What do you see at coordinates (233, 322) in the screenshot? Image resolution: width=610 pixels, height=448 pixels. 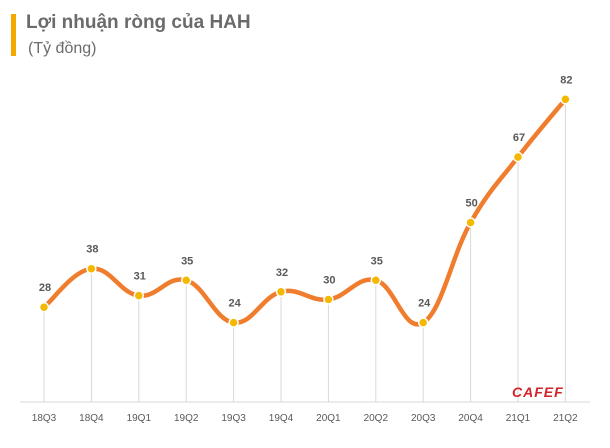 I see `data-point-19Q3` at bounding box center [233, 322].